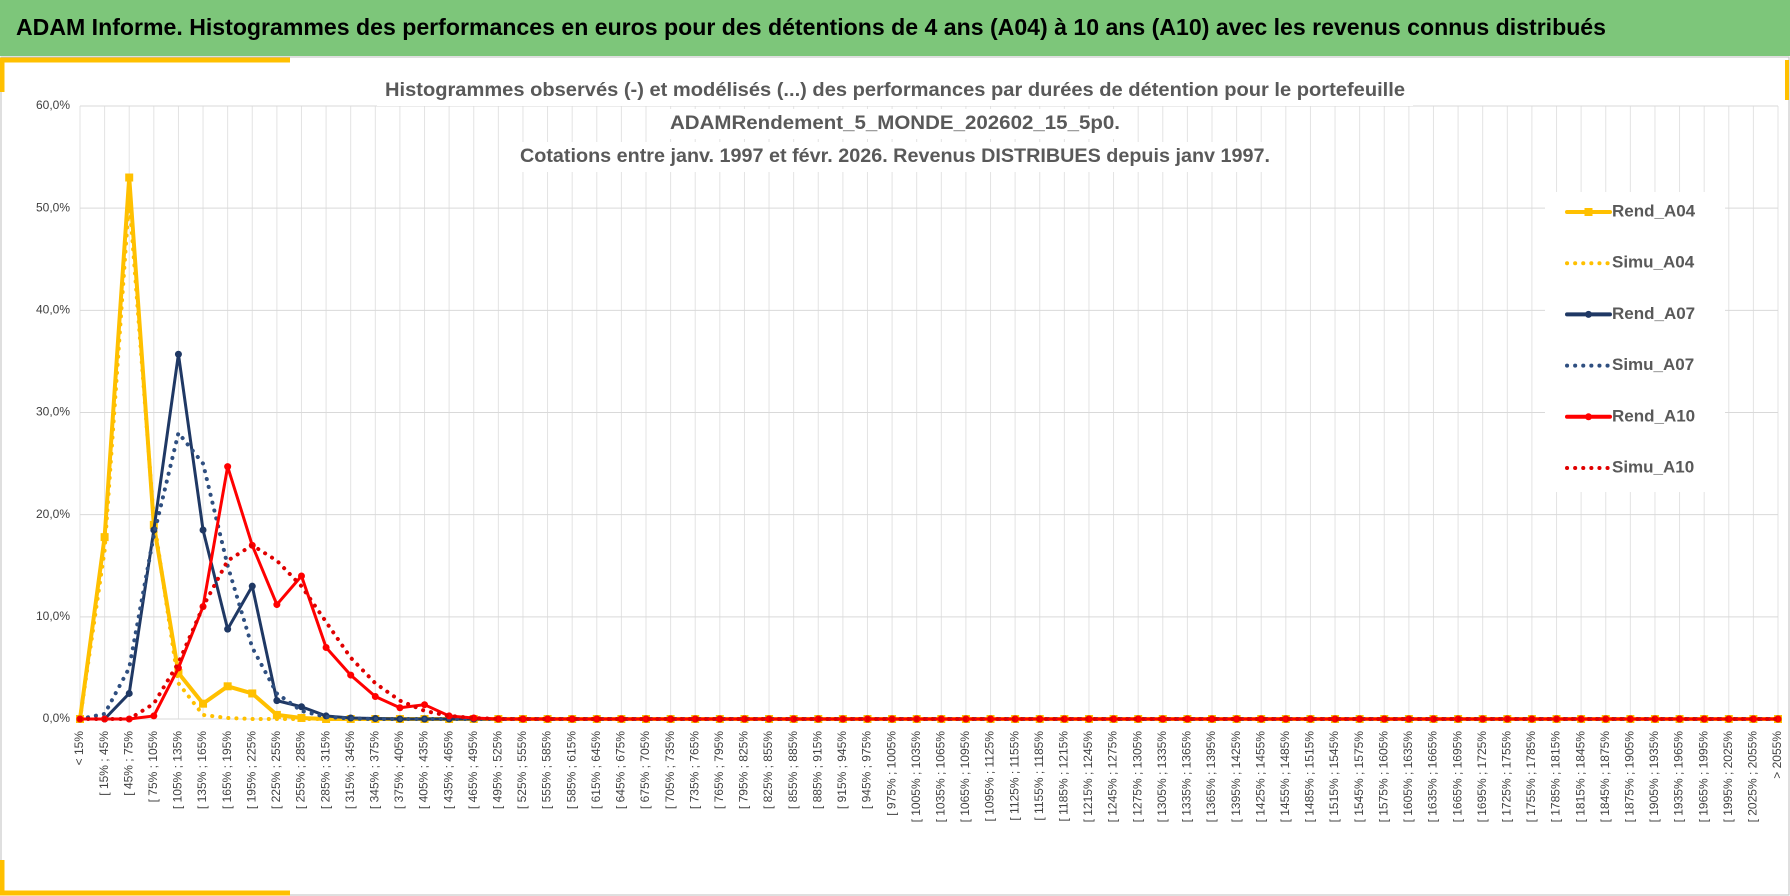 The image size is (1790, 896). Describe the element at coordinates (1556, 777) in the screenshot. I see `x-tick-label: [ 1785% ; 1815%` at that location.